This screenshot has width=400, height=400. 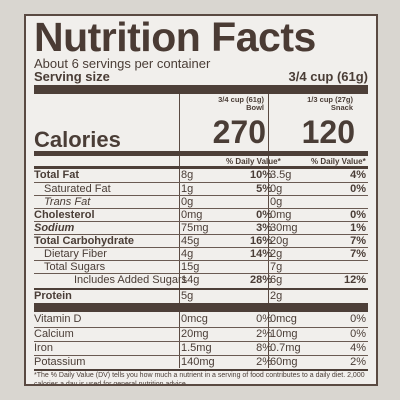 What do you see at coordinates (264, 348) in the screenshot?
I see `dv-col1: 8%` at bounding box center [264, 348].